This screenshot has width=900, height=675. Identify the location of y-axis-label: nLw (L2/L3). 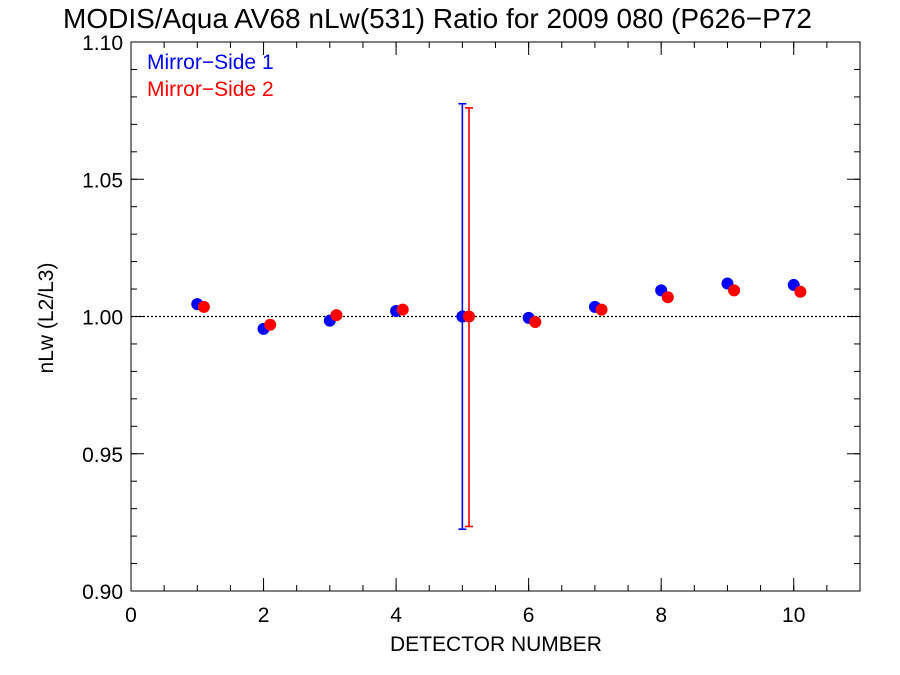
(46, 318).